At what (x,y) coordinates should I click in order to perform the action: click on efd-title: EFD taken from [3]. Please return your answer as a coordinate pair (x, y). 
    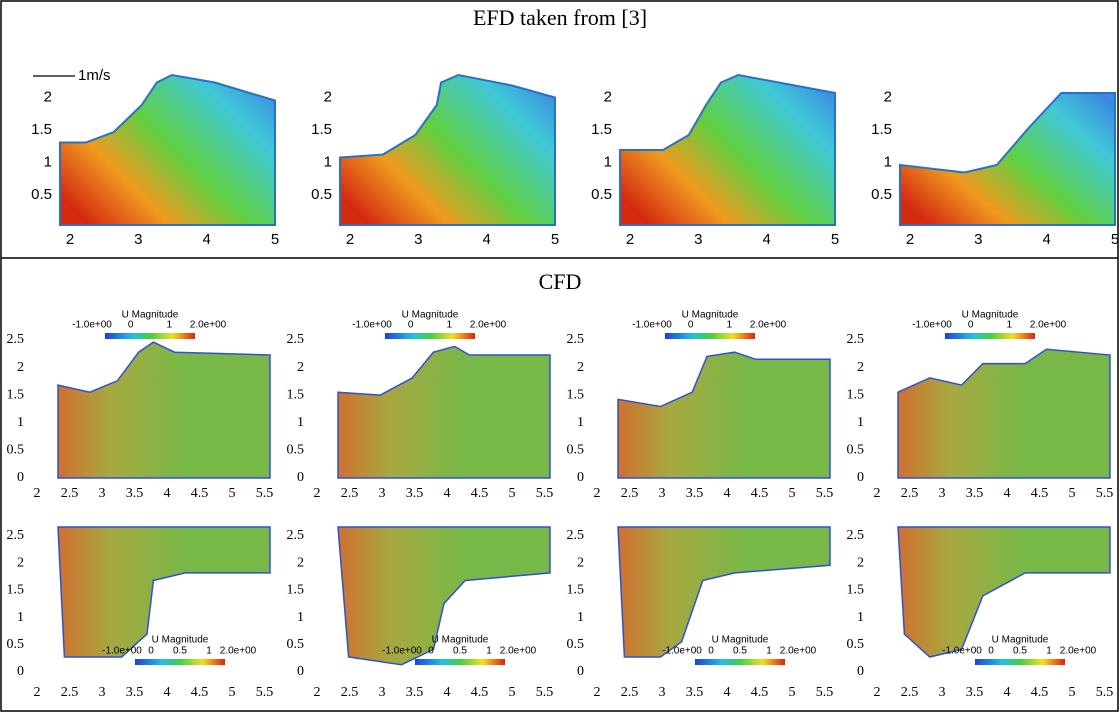
    Looking at the image, I should click on (560, 17).